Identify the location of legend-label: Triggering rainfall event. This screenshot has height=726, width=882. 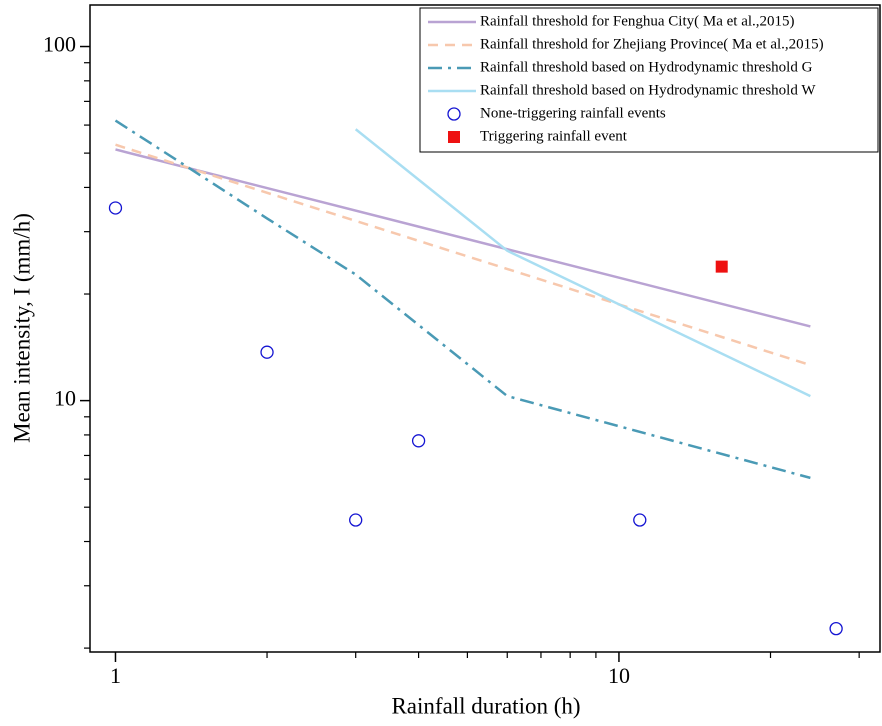
(554, 136).